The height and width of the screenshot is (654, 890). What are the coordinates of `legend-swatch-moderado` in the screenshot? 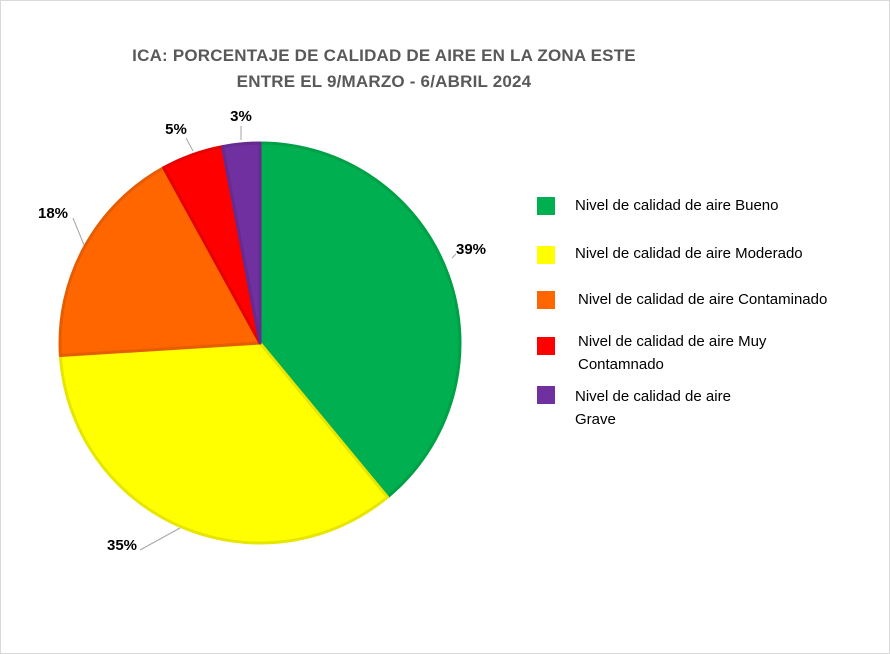 It's located at (546, 255).